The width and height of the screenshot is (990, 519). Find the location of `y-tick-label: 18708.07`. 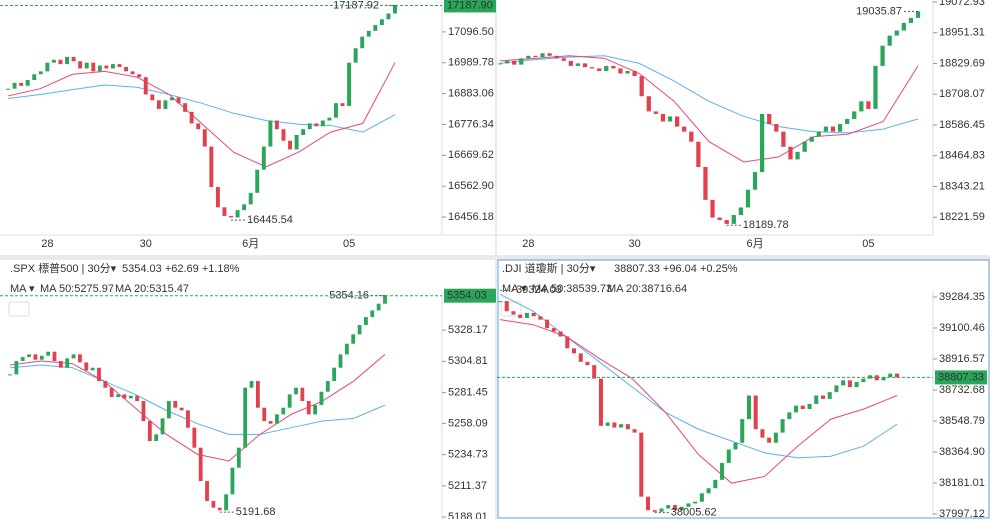

y-tick-label: 18708.07 is located at coordinates (962, 94).